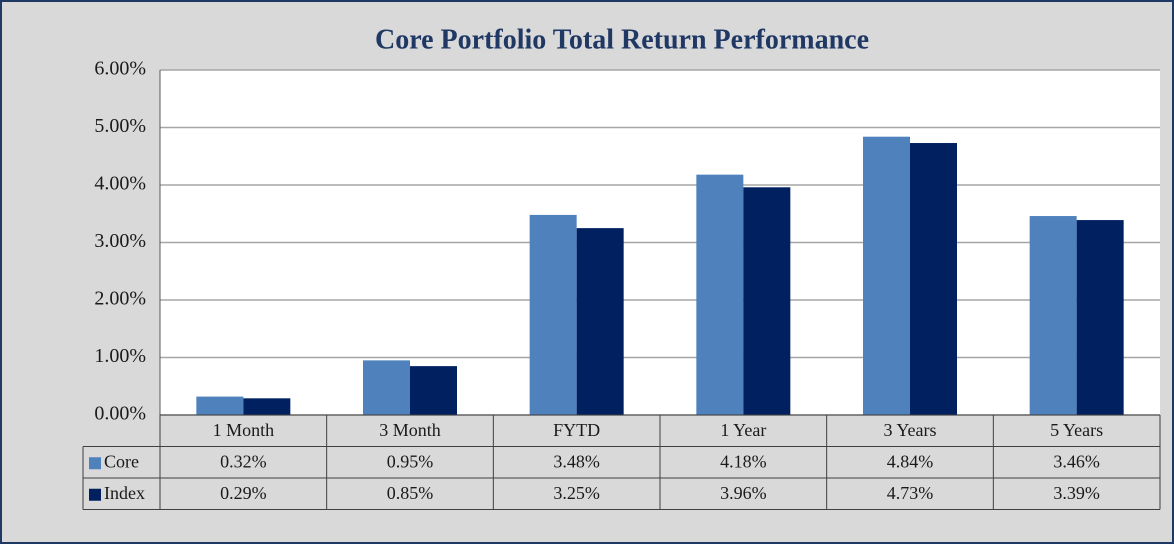  Describe the element at coordinates (120, 299) in the screenshot. I see `y-tick-label: 2.00%` at that location.